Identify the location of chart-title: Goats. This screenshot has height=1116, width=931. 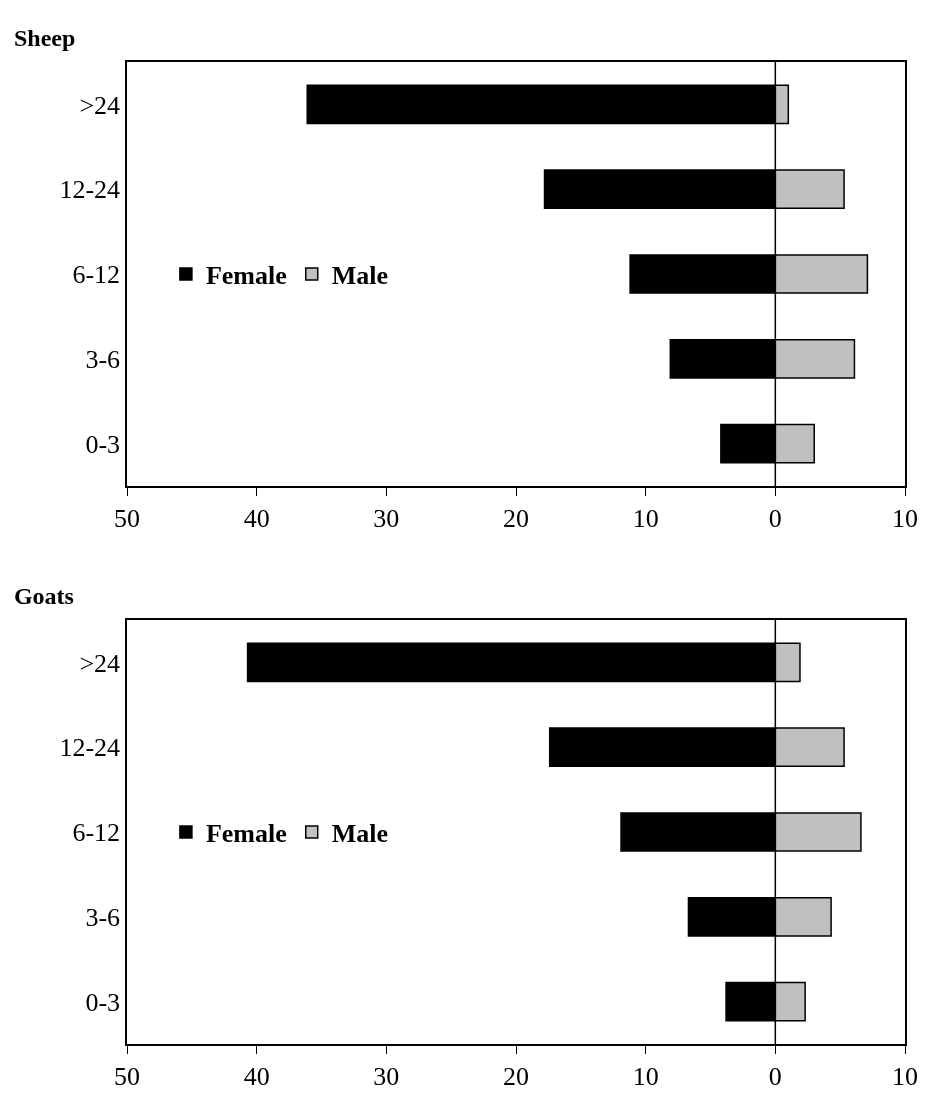
(43, 595).